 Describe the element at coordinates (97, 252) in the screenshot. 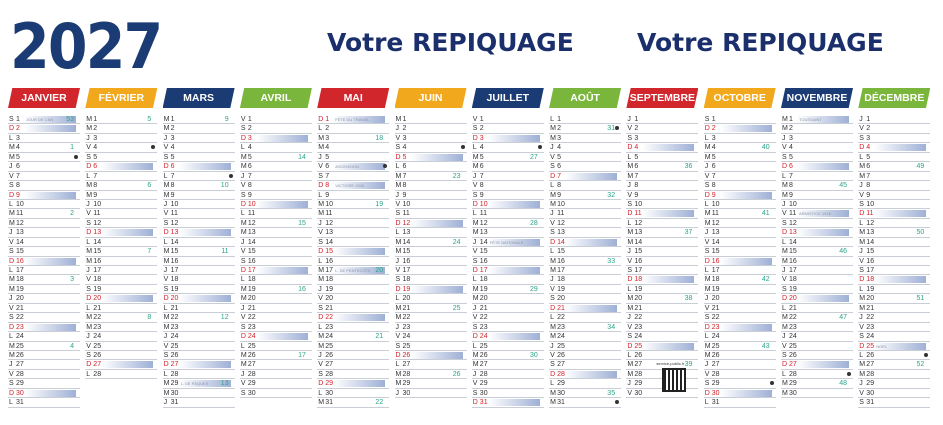

I see `day-number: 15` at that location.